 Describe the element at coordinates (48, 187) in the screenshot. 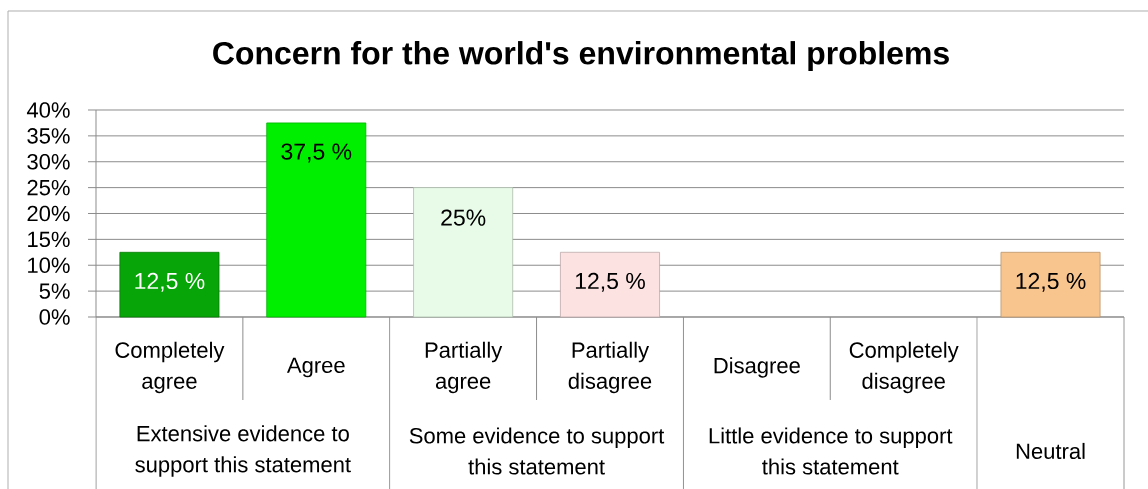

I see `y-tick-label: 25%` at that location.